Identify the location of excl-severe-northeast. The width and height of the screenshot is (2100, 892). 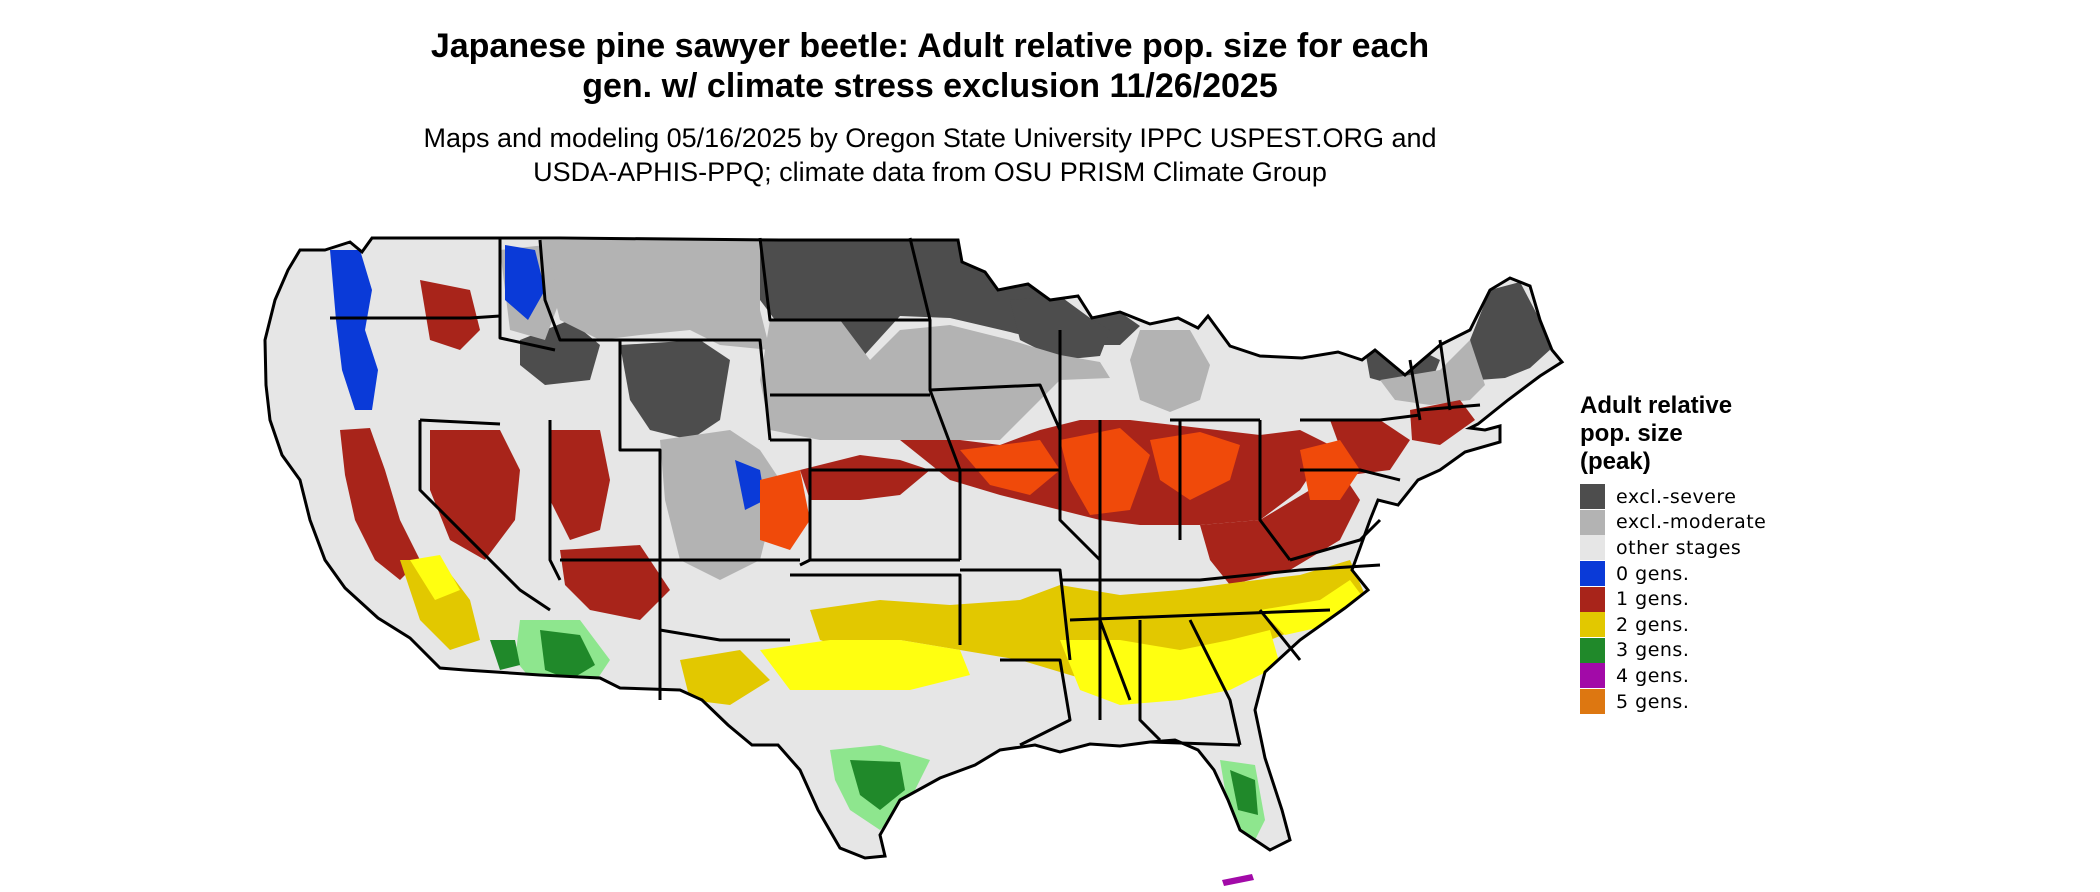
(1511, 331).